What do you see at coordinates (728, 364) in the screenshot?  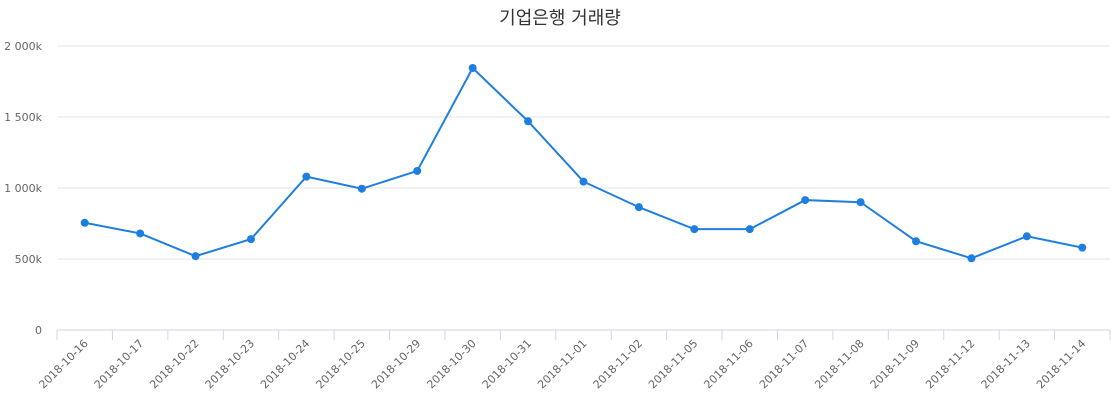 I see `x-tick-label: 2018-11-06` at bounding box center [728, 364].